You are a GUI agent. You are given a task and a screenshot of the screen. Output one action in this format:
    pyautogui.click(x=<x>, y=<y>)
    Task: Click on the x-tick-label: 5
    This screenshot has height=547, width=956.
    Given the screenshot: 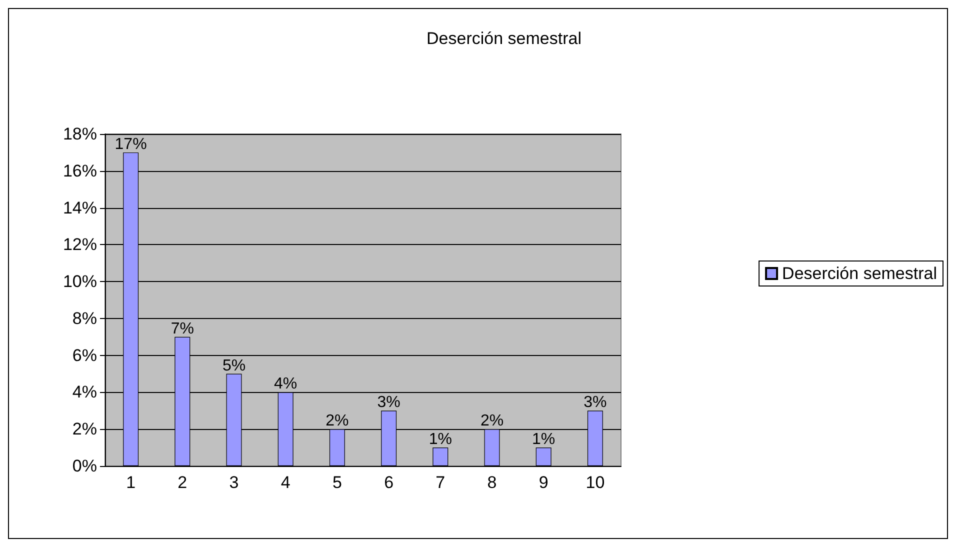 What is the action you would take?
    pyautogui.click(x=337, y=482)
    